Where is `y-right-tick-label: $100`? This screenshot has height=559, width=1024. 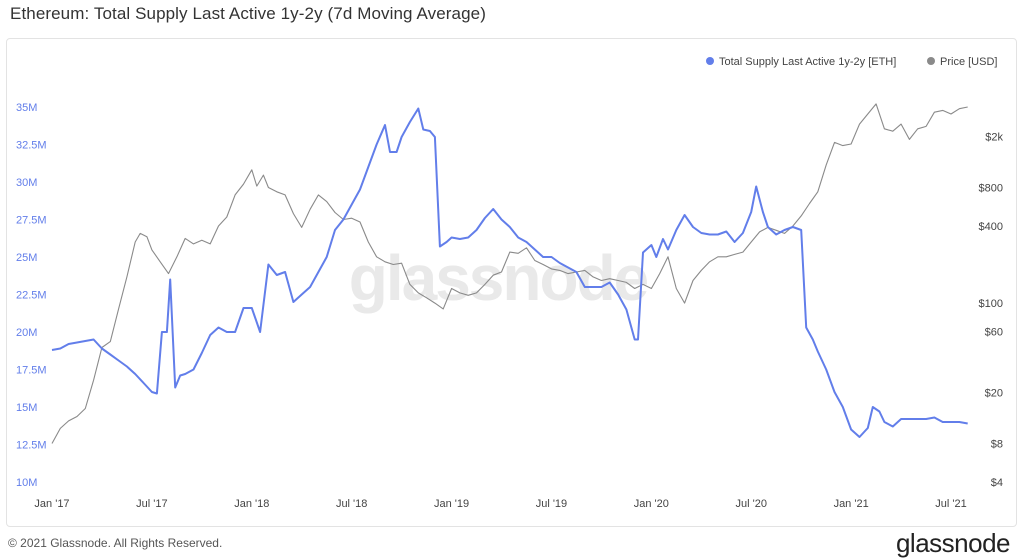
y-right-tick-label: $100 is located at coordinates (991, 304).